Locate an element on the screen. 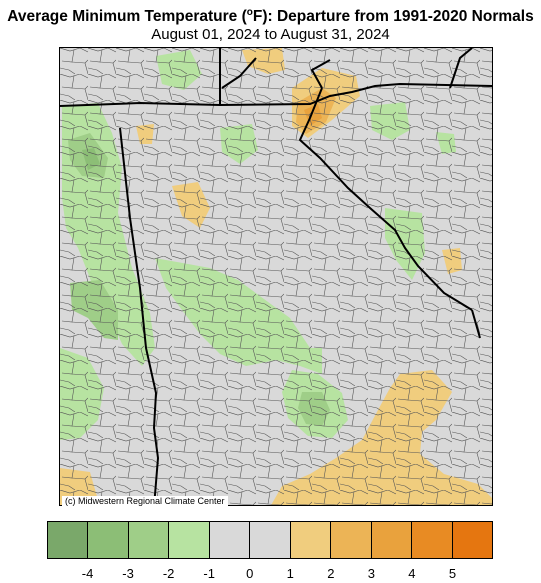 The image size is (541, 583). color-legend is located at coordinates (270, 540).